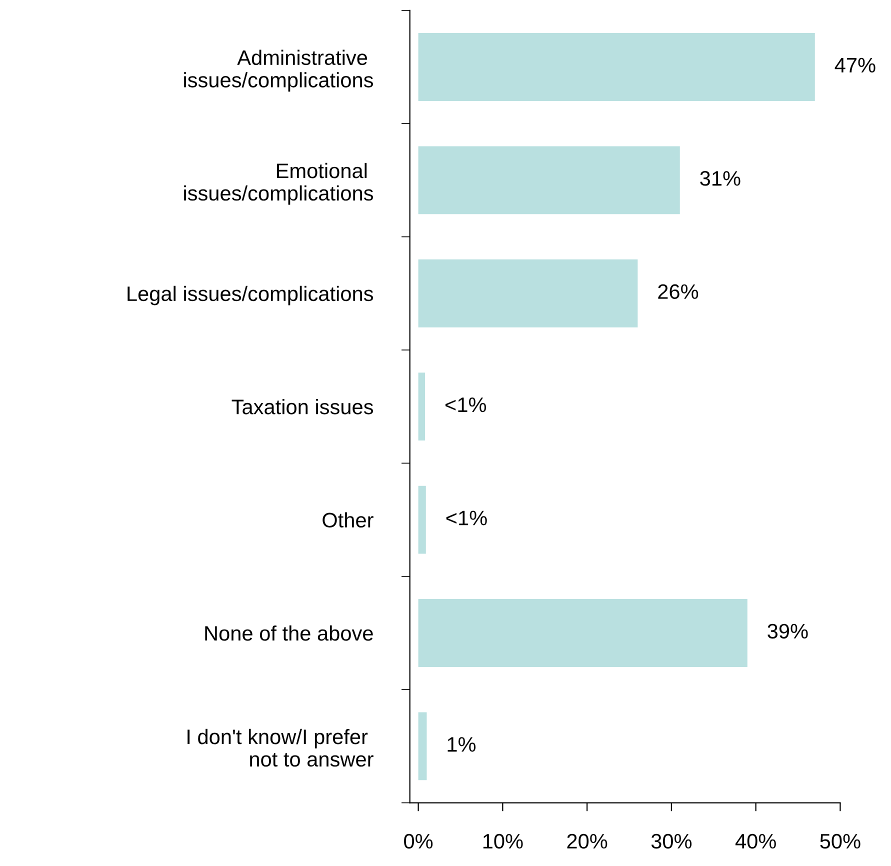  What do you see at coordinates (462, 744) in the screenshot?
I see `data-label: 1%` at bounding box center [462, 744].